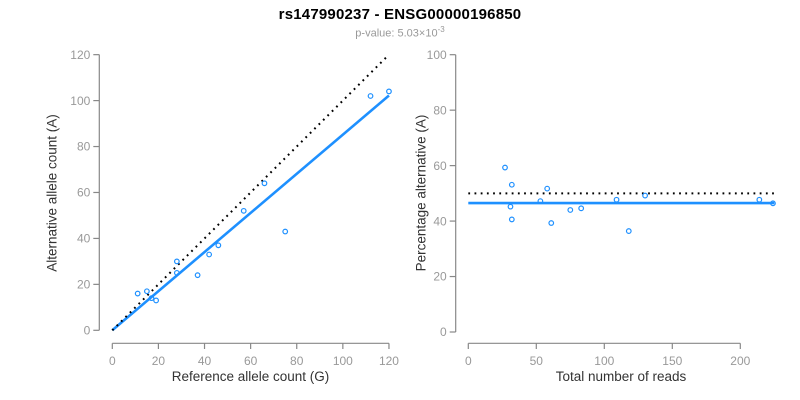 Image resolution: width=800 pixels, height=400 pixels. I want to click on x-tick-label: 150, so click(672, 361).